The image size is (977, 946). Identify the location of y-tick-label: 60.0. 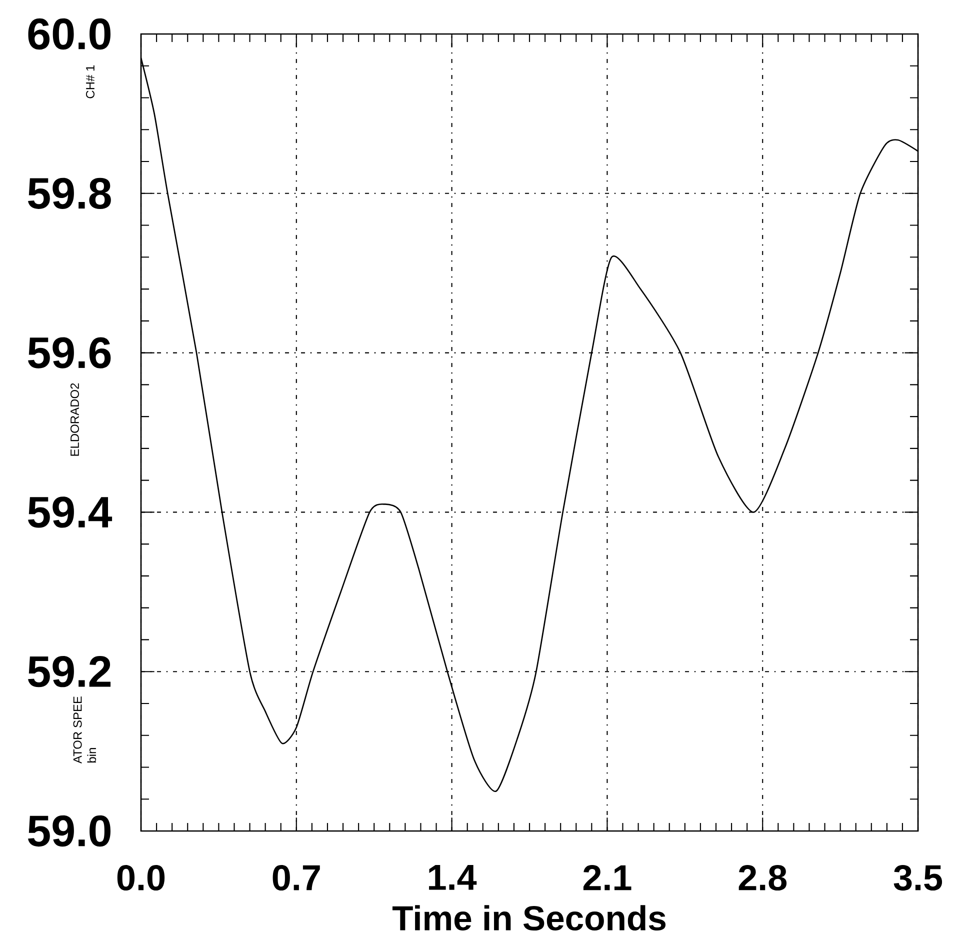
(69, 34).